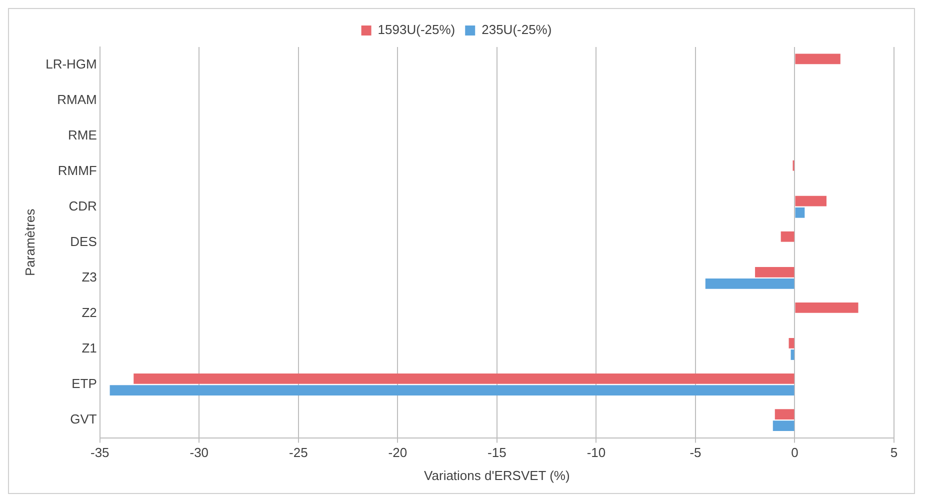 The width and height of the screenshot is (925, 502). What do you see at coordinates (894, 452) in the screenshot?
I see `x-tick-label: 5` at bounding box center [894, 452].